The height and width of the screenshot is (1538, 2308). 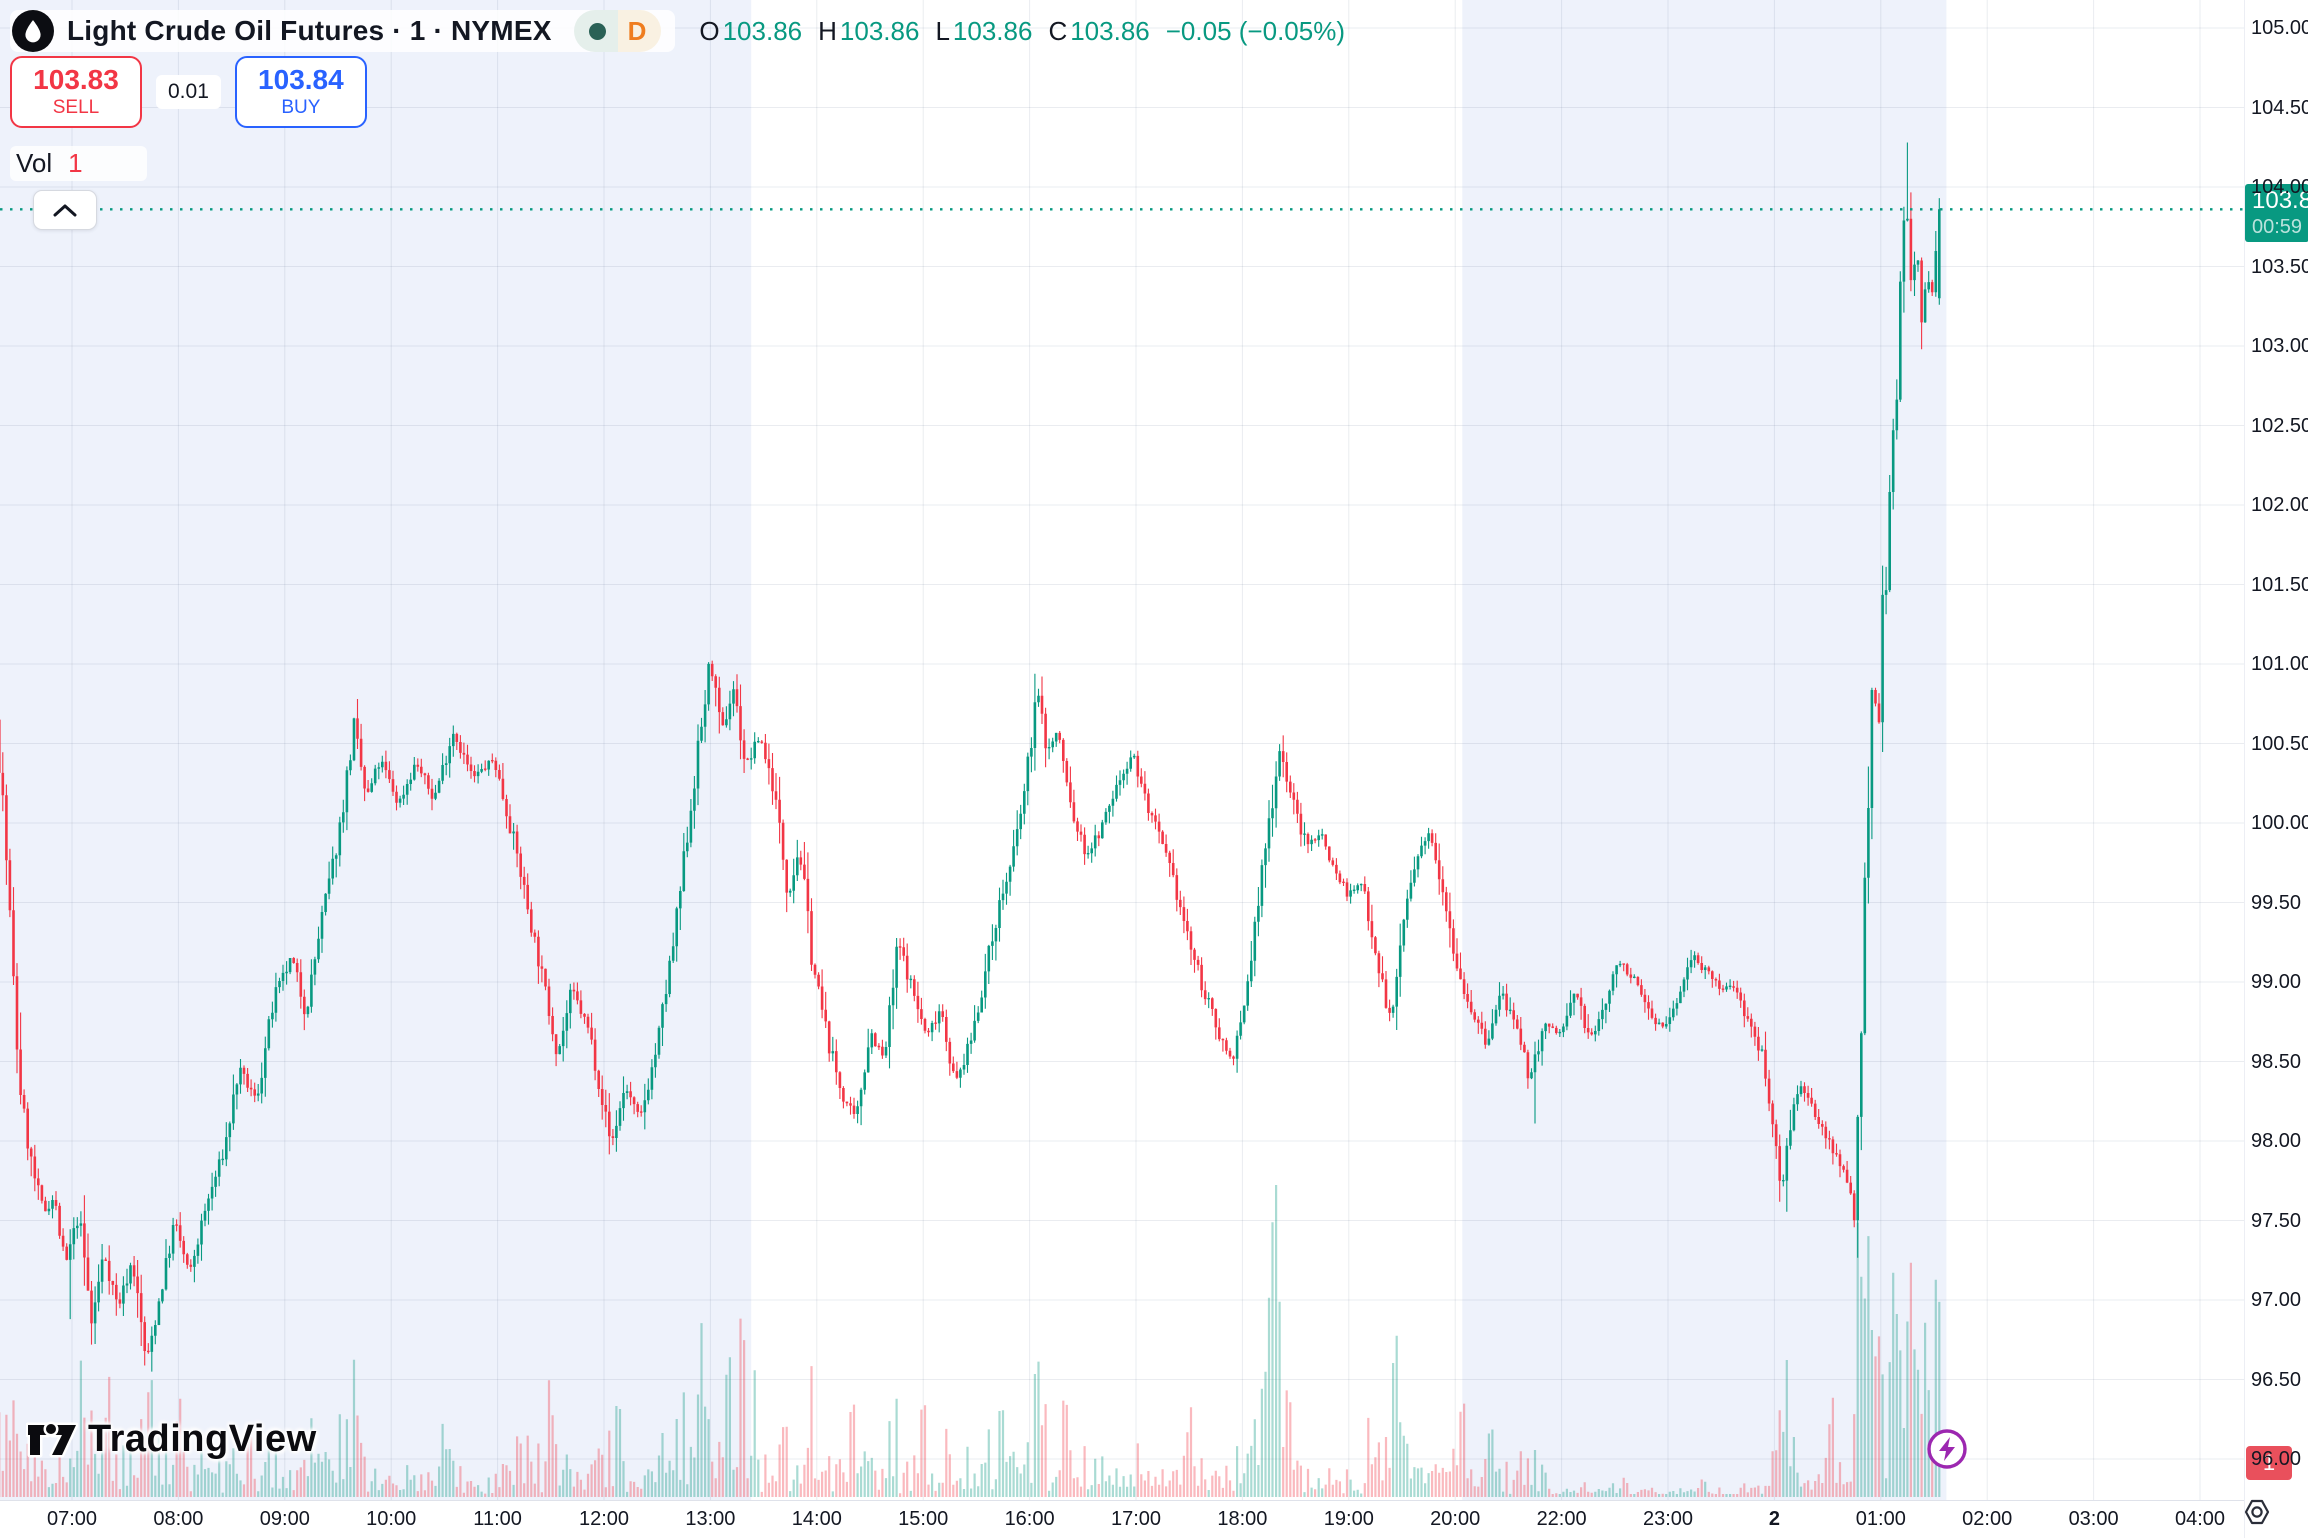 I want to click on tradingview-logo-icon, so click(x=52, y=1439).